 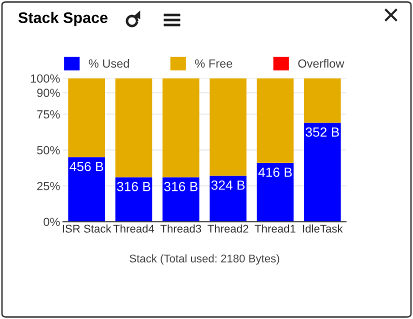 I want to click on annotation: 456 B, so click(x=87, y=167).